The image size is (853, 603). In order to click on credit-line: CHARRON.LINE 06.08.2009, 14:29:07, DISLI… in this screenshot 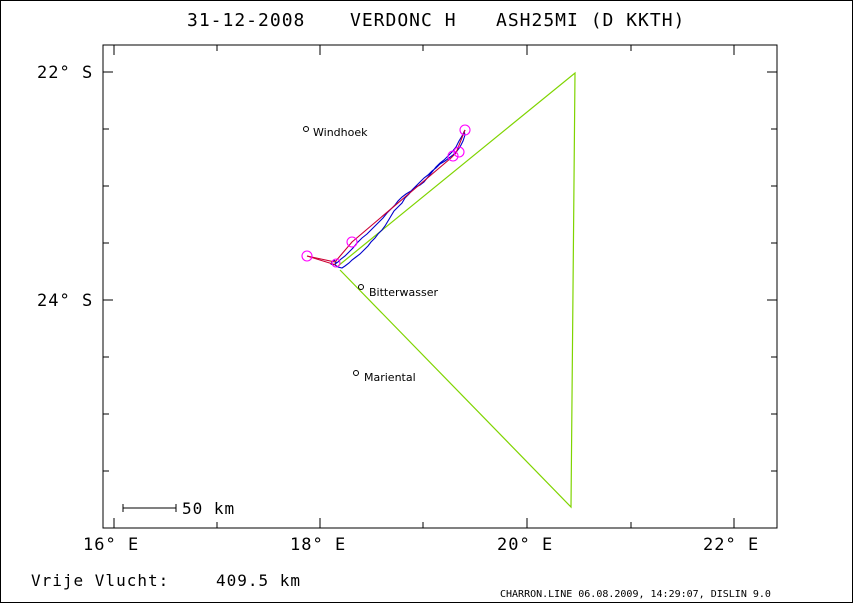, I will do `click(635, 594)`.